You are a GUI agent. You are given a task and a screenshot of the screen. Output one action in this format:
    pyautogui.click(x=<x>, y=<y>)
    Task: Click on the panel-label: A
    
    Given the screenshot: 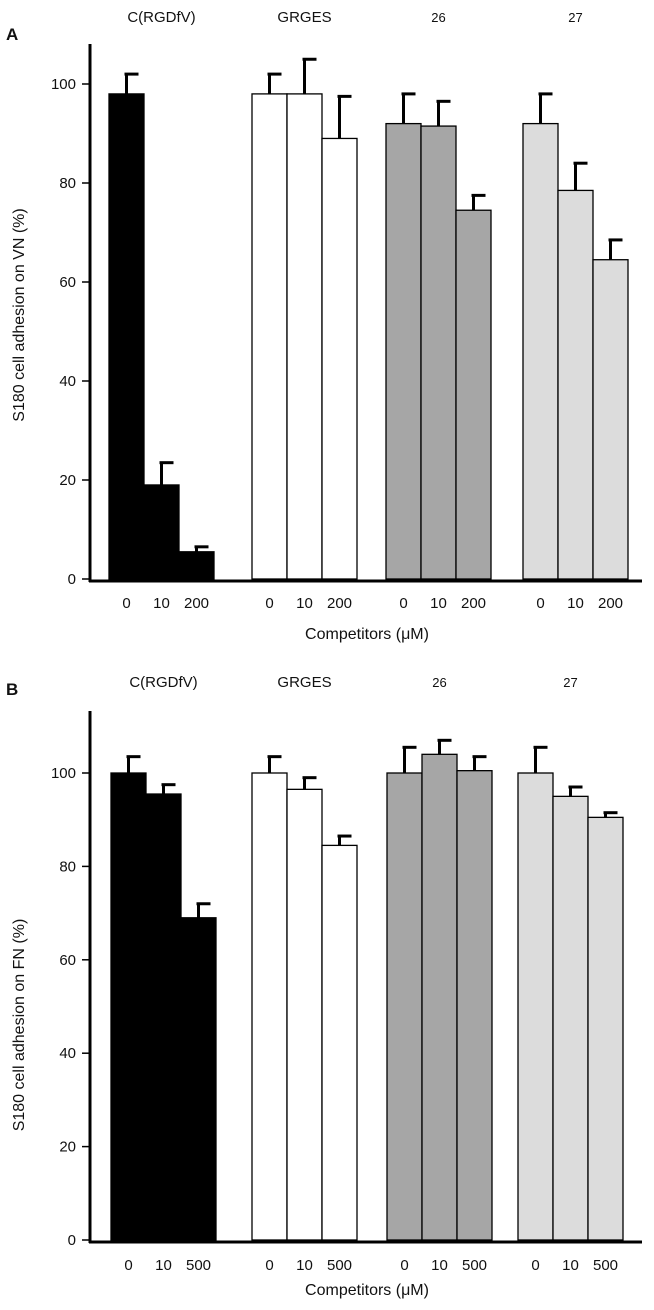 What is the action you would take?
    pyautogui.click(x=12, y=34)
    